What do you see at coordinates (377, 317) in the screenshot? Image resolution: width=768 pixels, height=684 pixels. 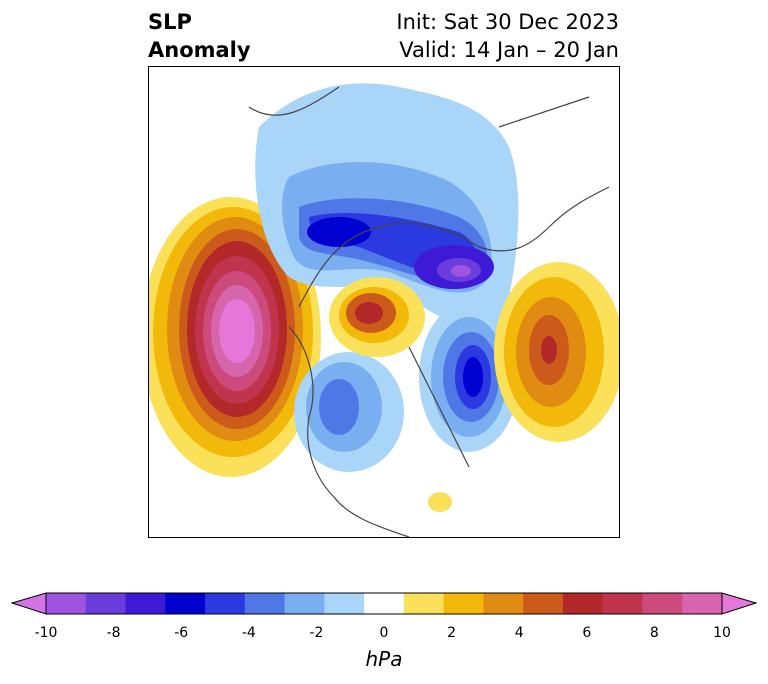 I see `greenland-high-anomaly` at bounding box center [377, 317].